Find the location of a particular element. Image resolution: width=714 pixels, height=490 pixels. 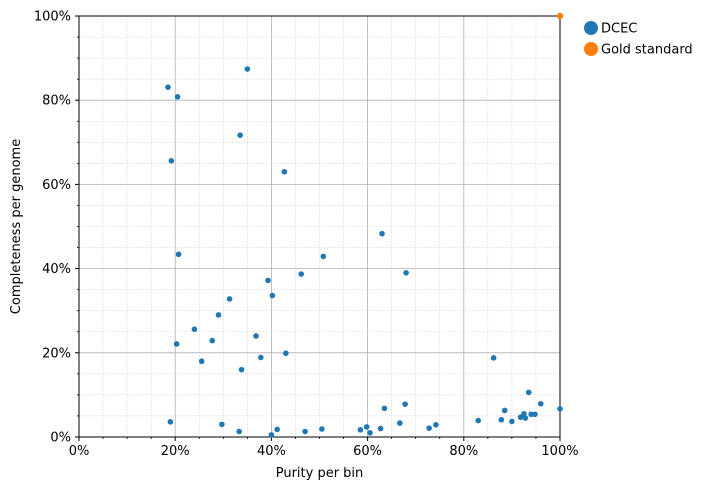

x-axis-label: Purity per bin is located at coordinates (320, 473).